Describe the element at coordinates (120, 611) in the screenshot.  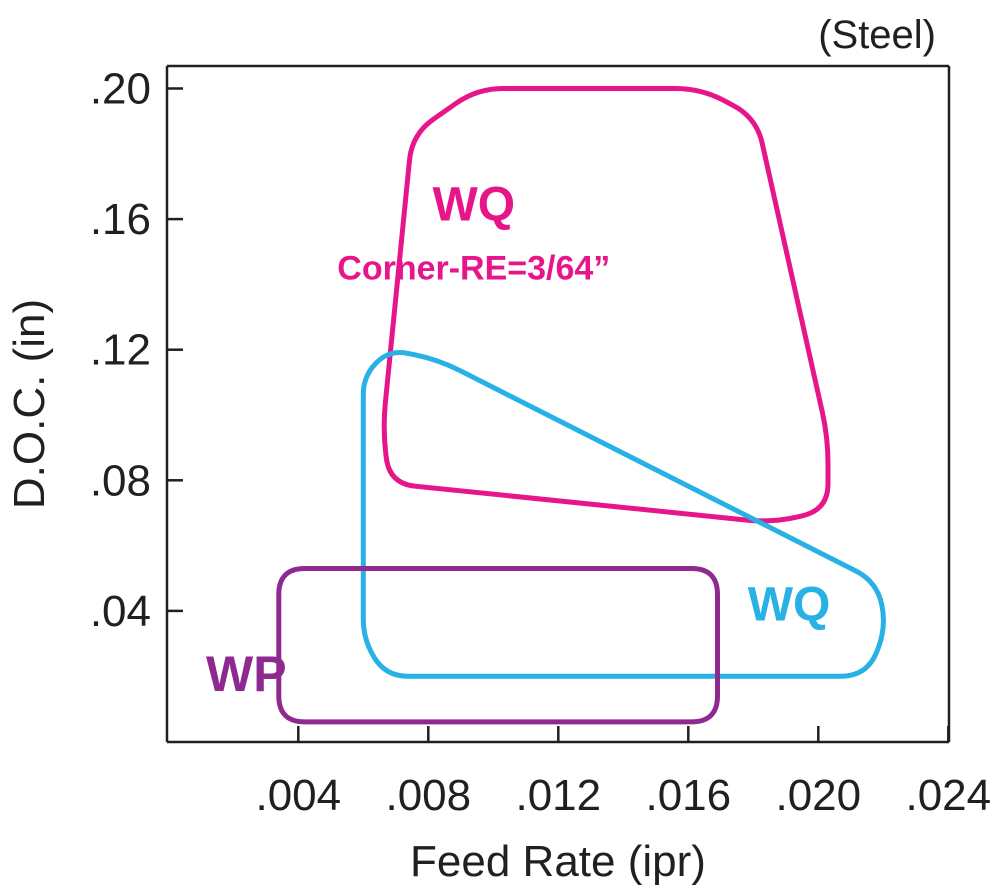
I see `y-tick-label-0: .04` at that location.